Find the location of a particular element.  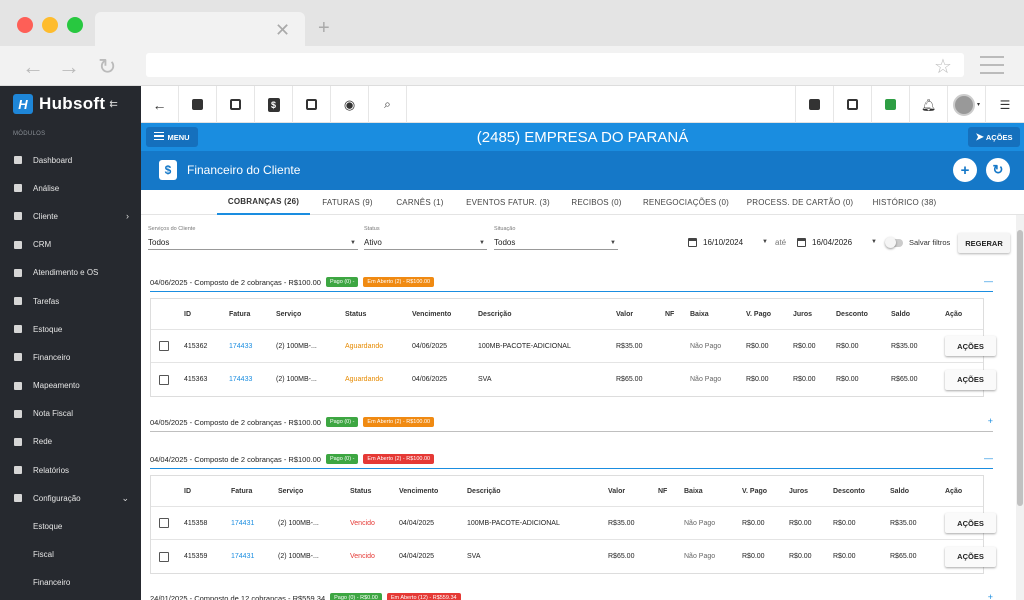

browser-tab is located at coordinates (200, 29).